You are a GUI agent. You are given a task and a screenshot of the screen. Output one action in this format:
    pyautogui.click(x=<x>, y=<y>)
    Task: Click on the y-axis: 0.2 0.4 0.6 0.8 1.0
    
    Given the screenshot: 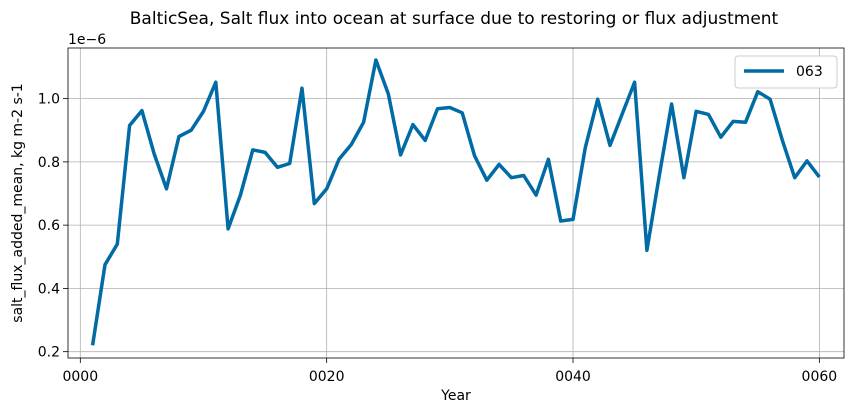 What is the action you would take?
    pyautogui.click(x=53, y=226)
    